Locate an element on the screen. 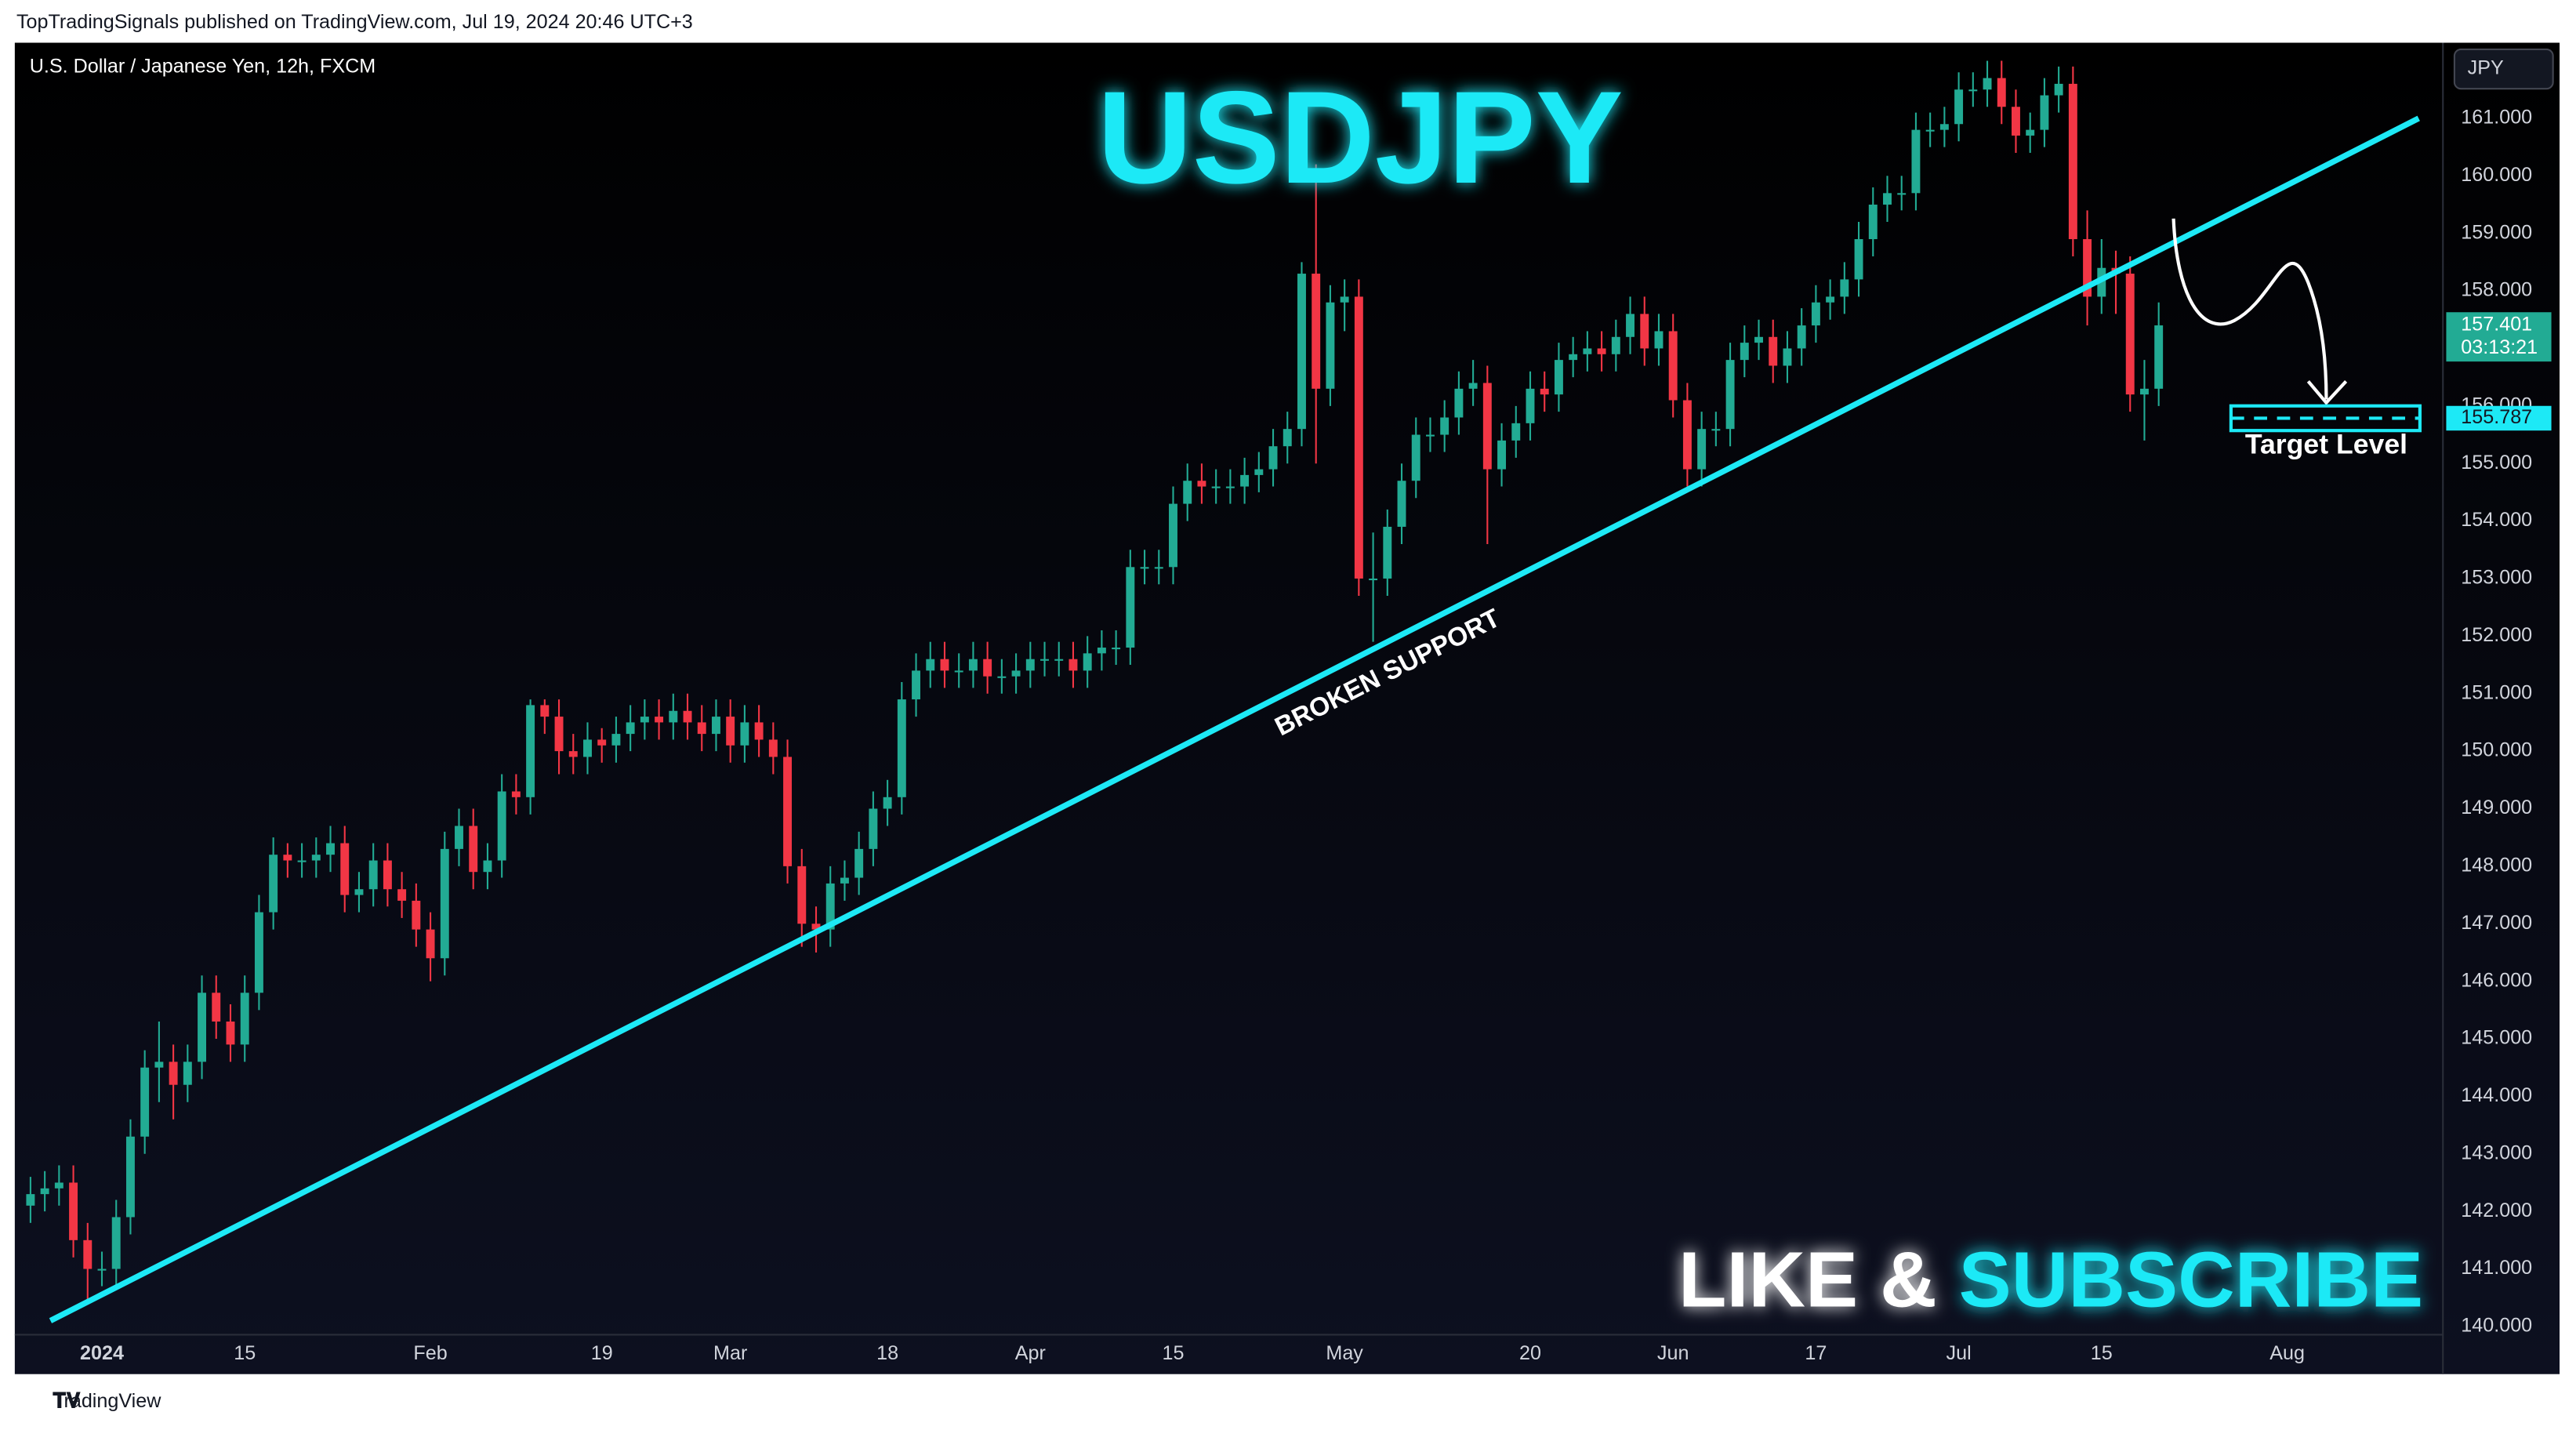 This screenshot has height=1430, width=2576. x-tick-label: 15 is located at coordinates (1174, 1353).